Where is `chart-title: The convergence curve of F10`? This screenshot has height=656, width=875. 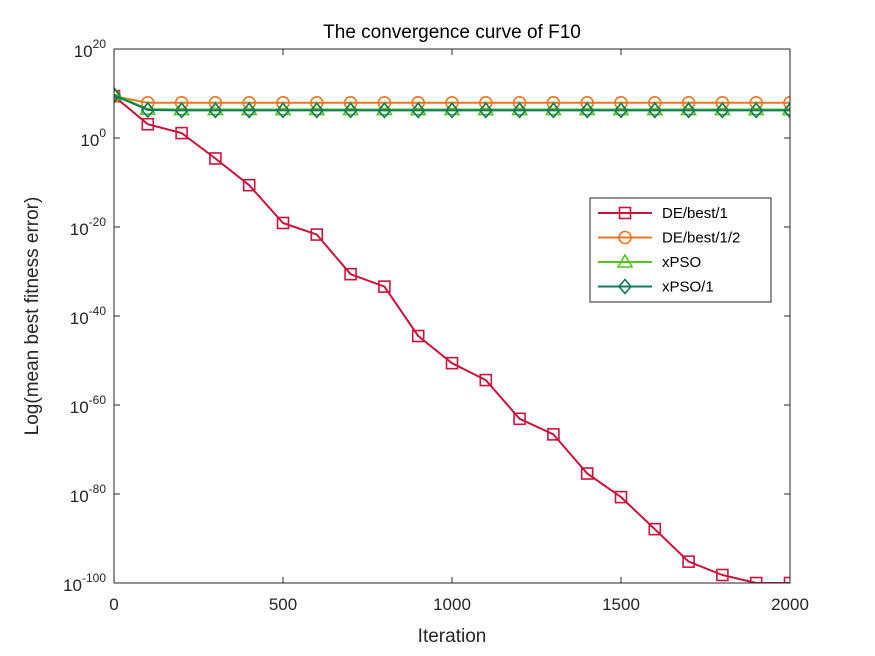
chart-title: The convergence curve of F10 is located at coordinates (452, 32).